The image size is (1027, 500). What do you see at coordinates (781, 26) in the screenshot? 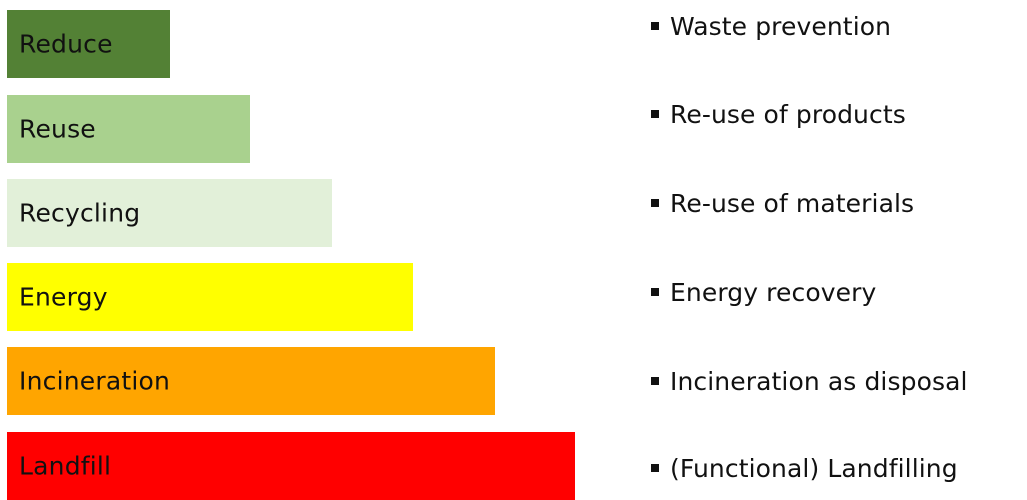
I see `description-text: Waste prevention` at bounding box center [781, 26].